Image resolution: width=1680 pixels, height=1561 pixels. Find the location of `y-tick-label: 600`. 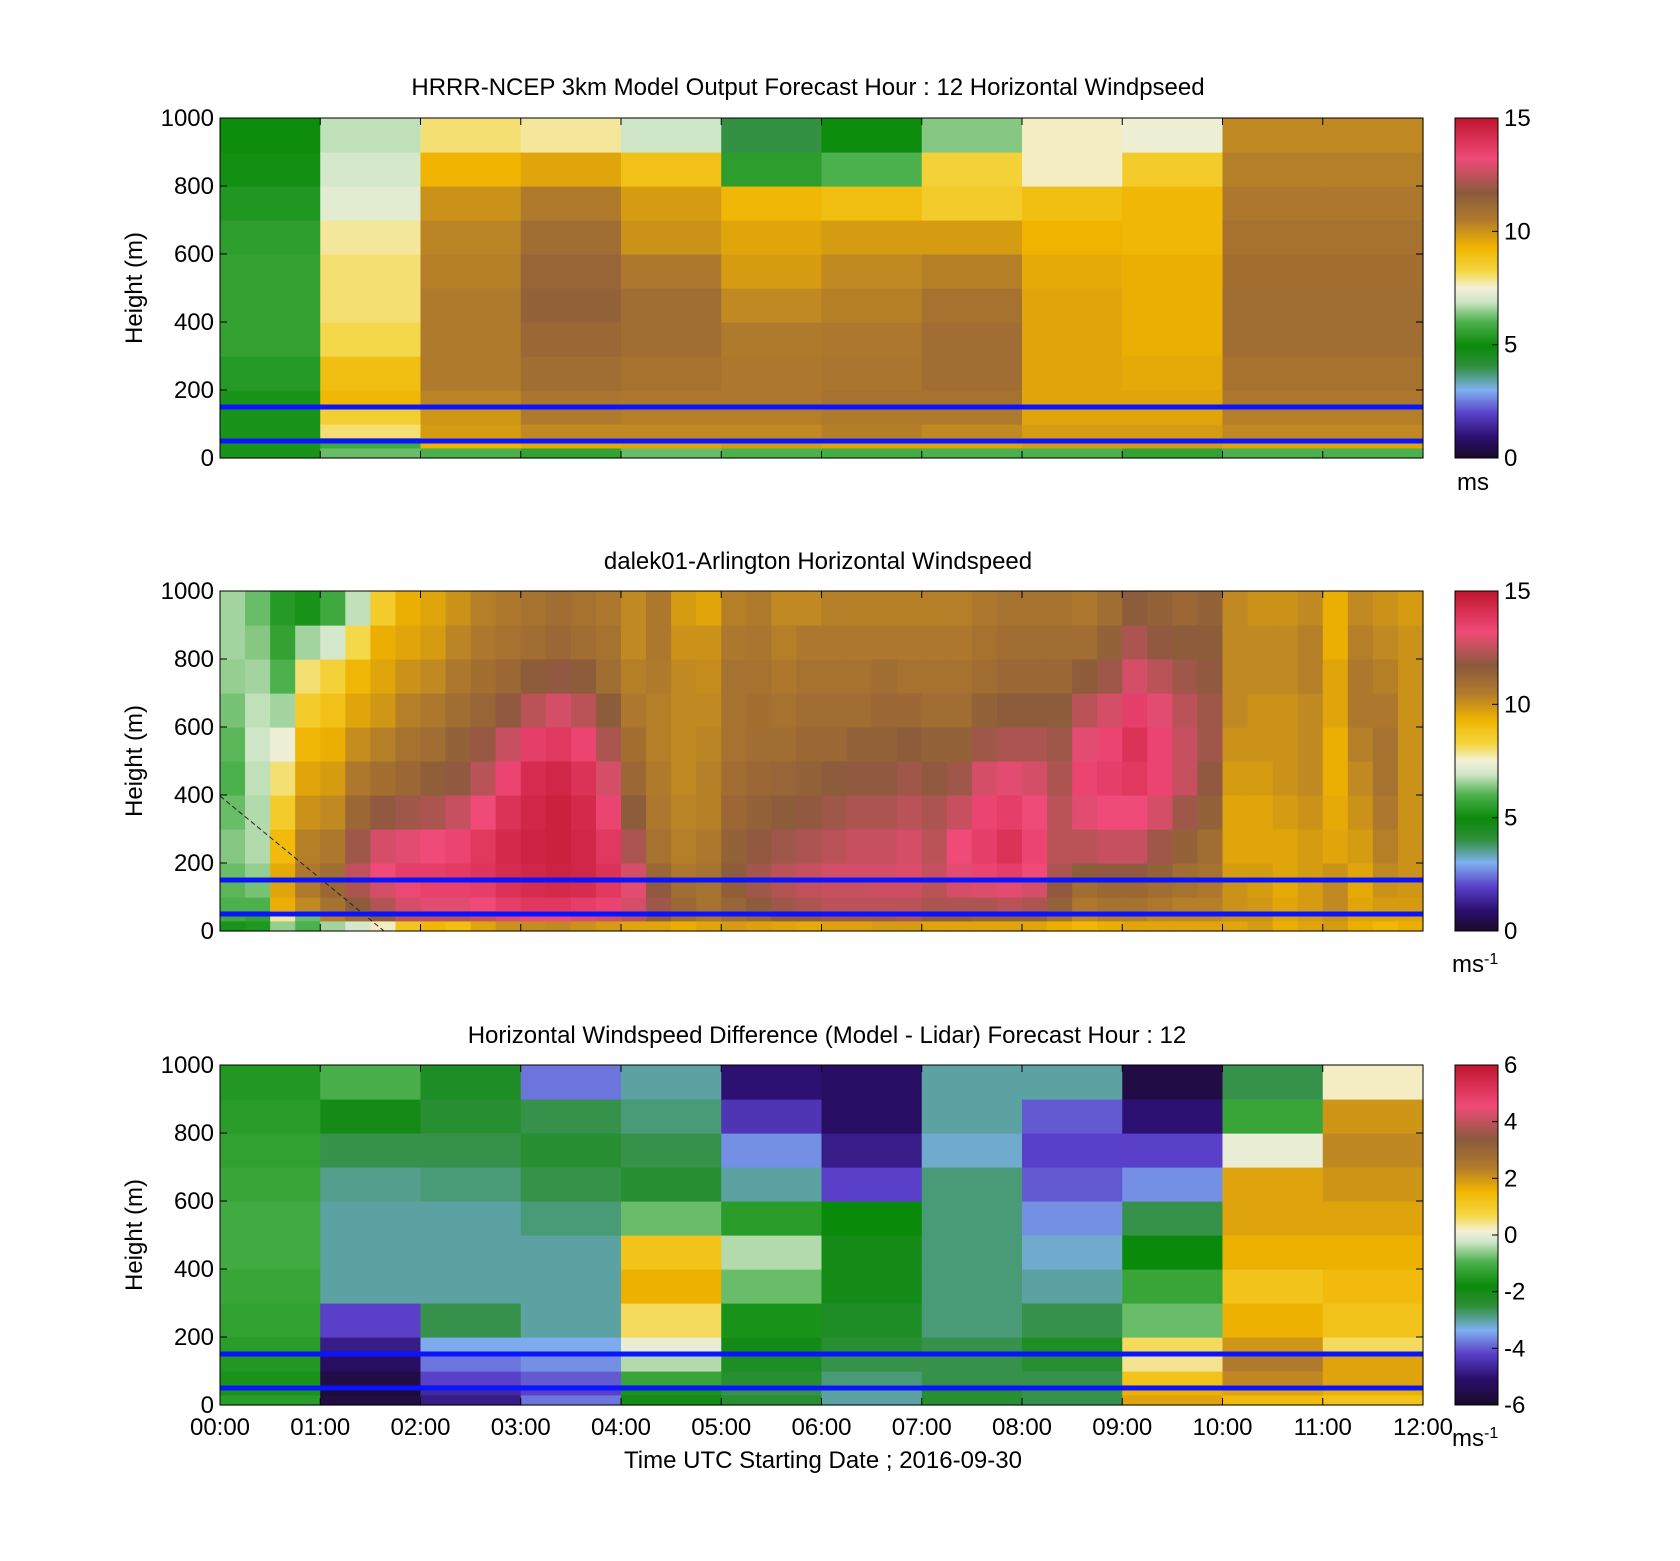

y-tick-label: 600 is located at coordinates (194, 727).